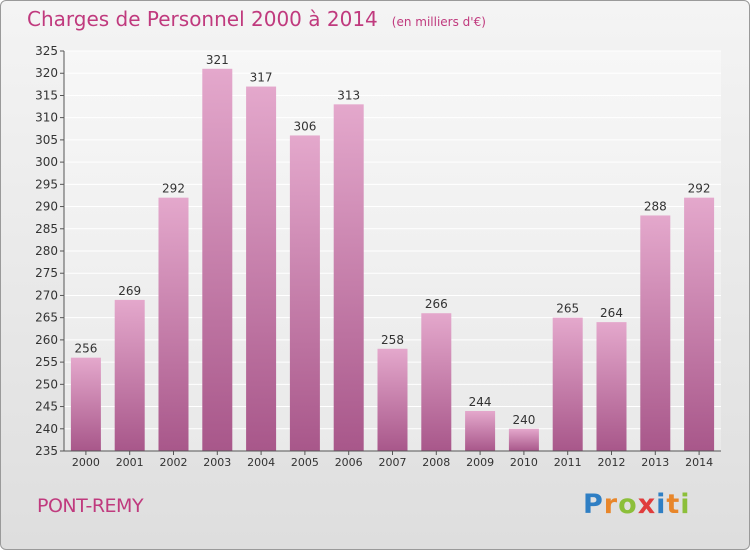 The height and width of the screenshot is (550, 750). Describe the element at coordinates (480, 402) in the screenshot. I see `bar-value-label: 244` at that location.